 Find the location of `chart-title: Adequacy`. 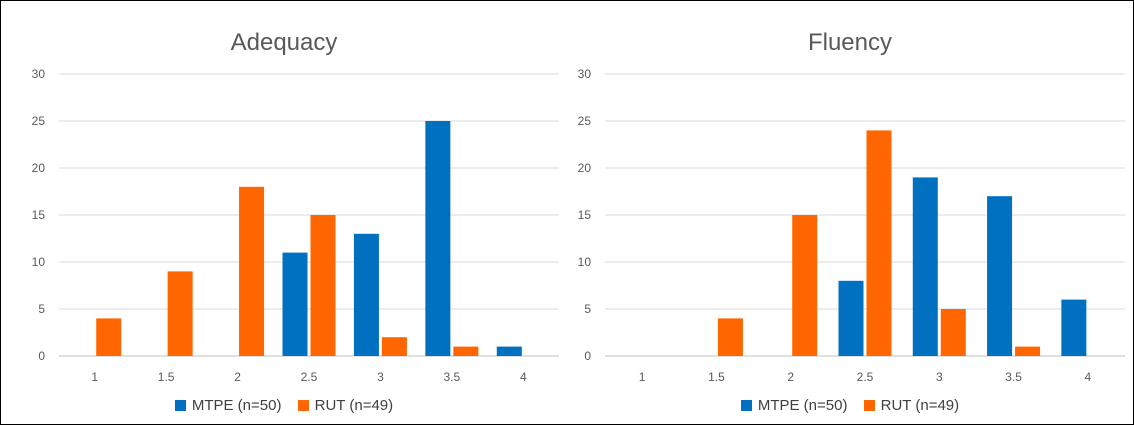

chart-title: Adequacy is located at coordinates (284, 42).